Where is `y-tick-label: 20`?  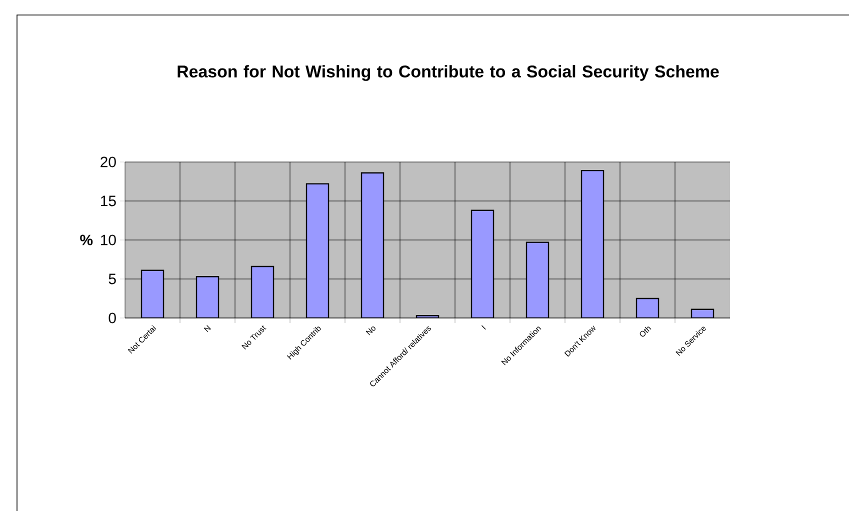
y-tick-label: 20 is located at coordinates (108, 162).